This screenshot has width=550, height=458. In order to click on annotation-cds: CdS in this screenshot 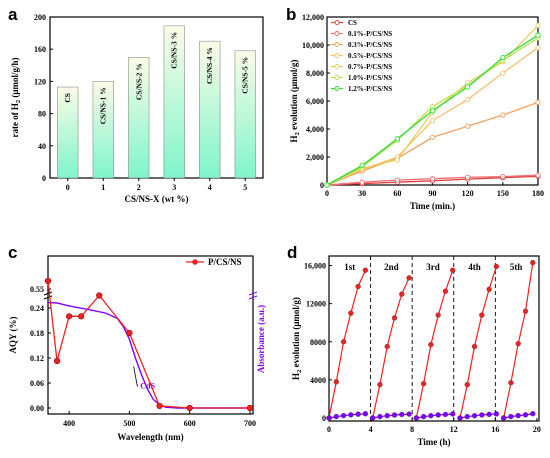, I will do `click(147, 386)`.